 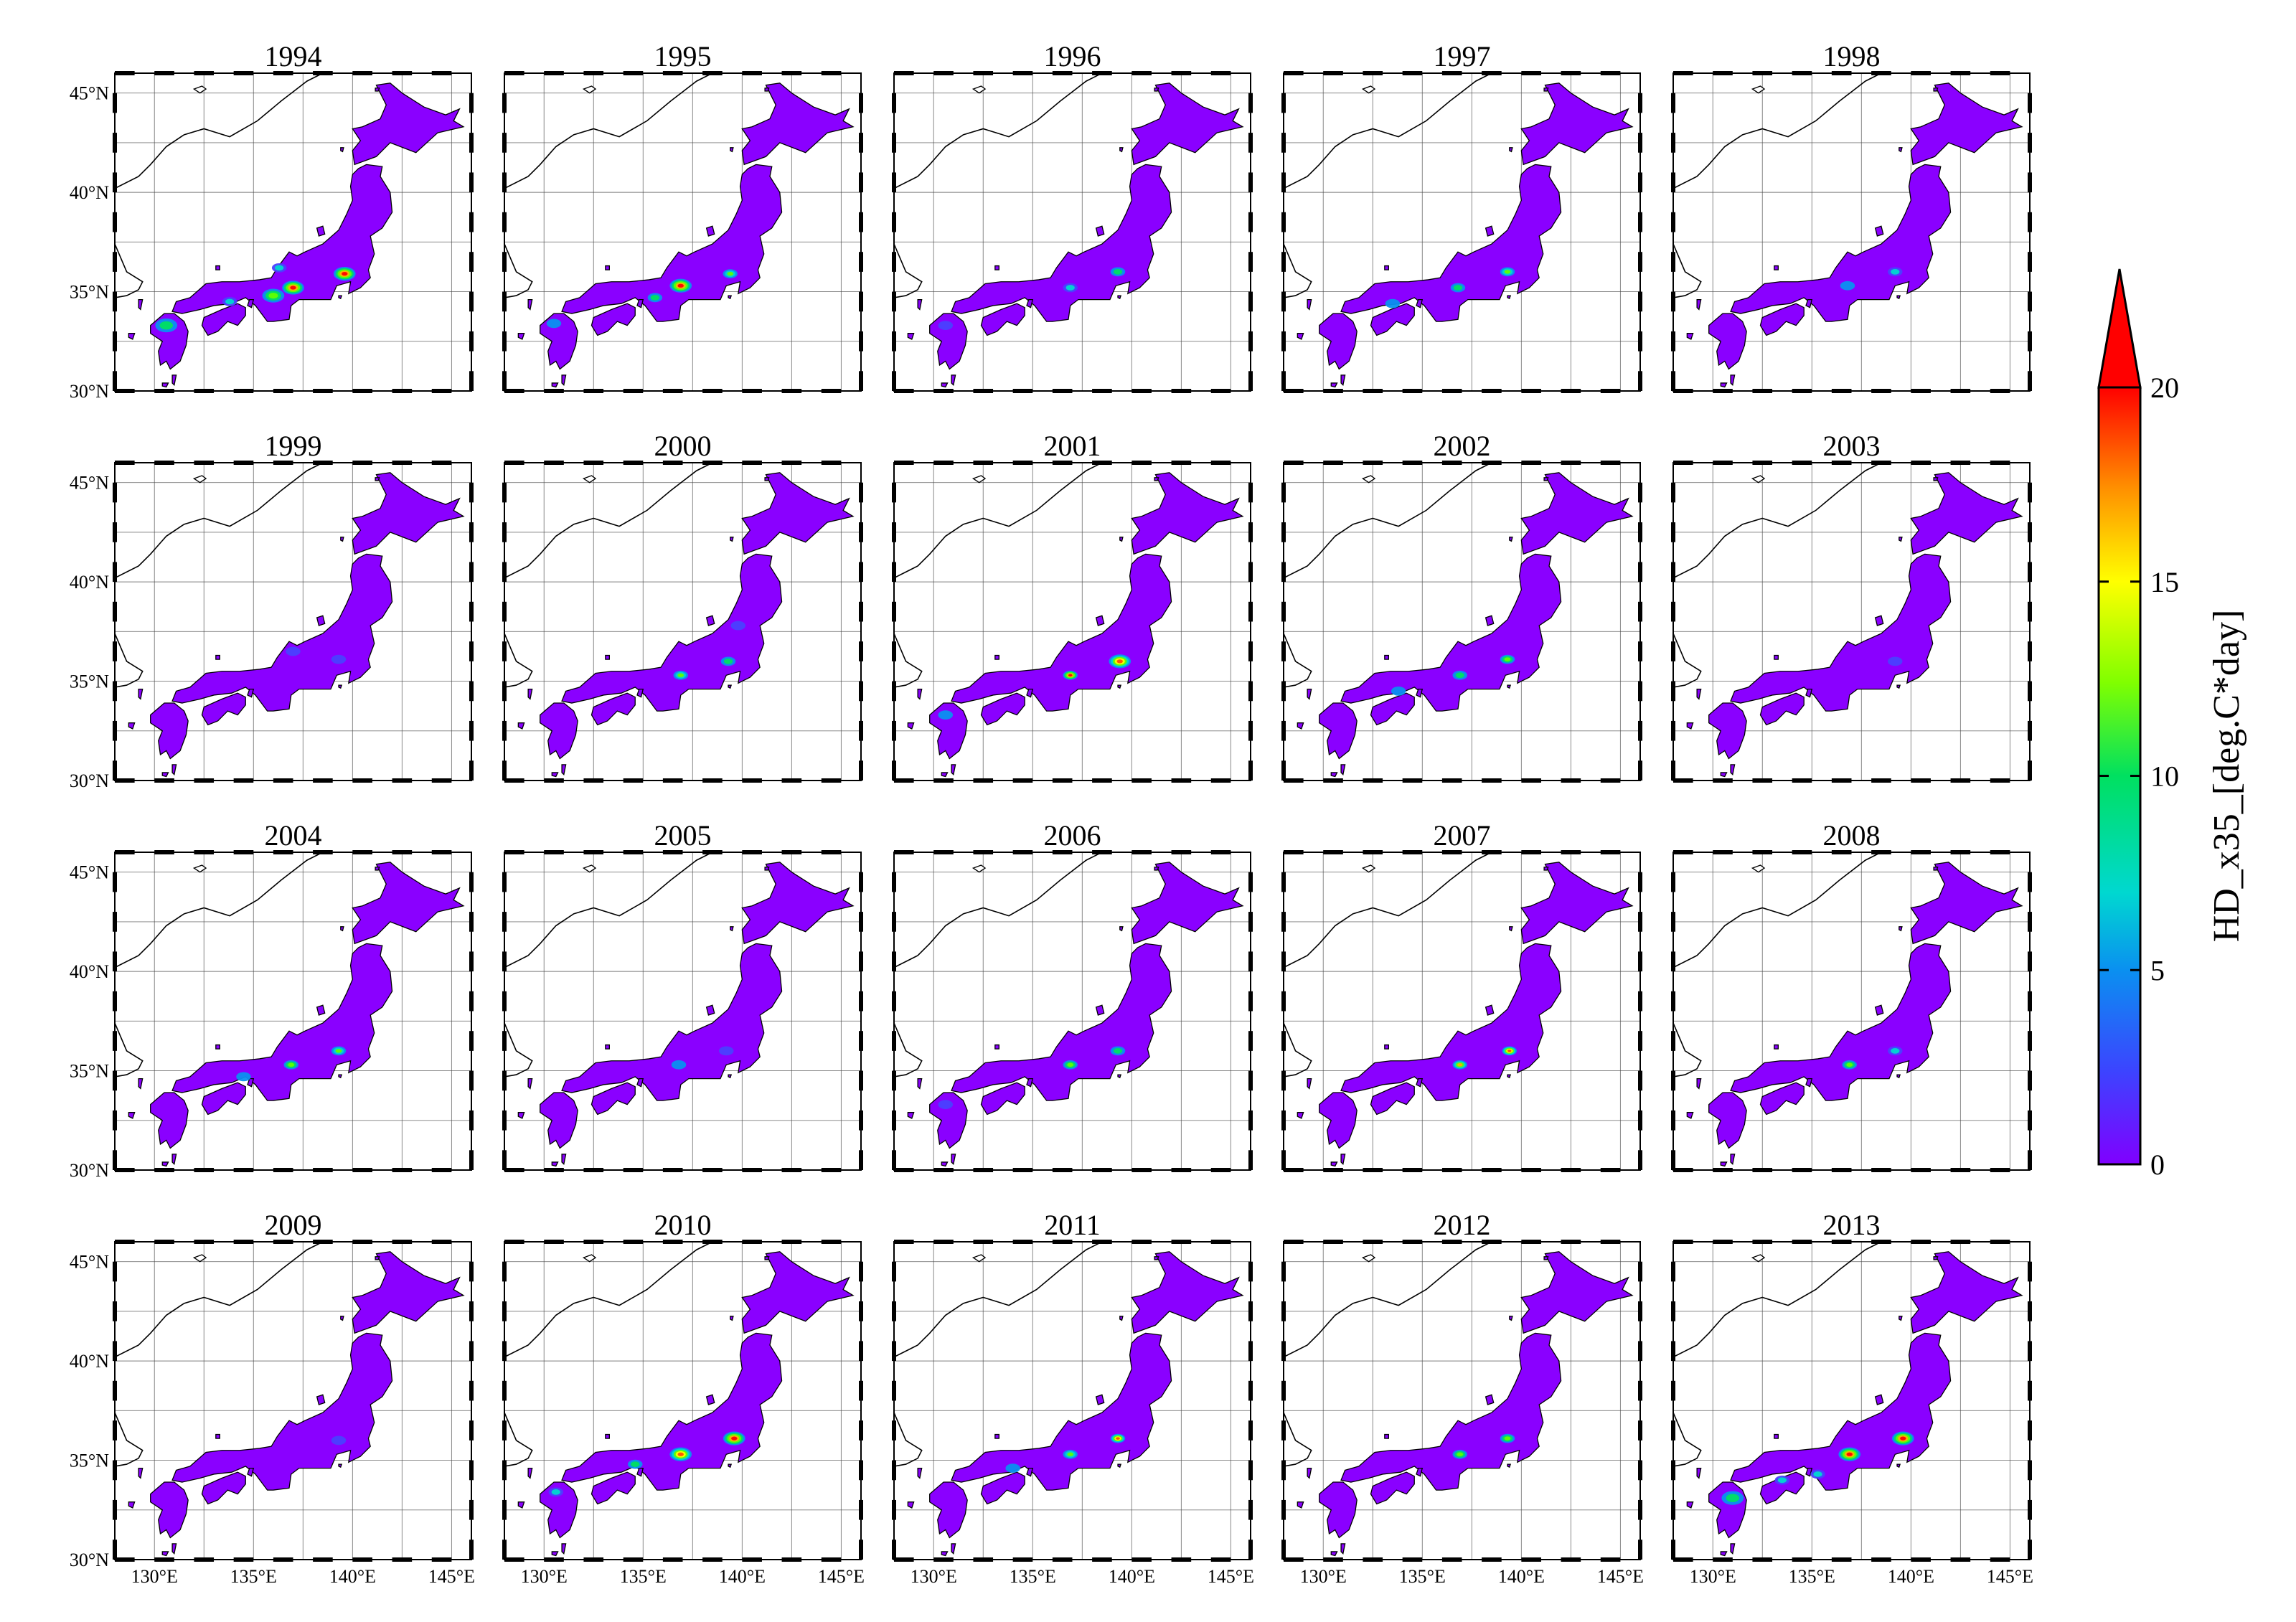 I want to click on lat-tick-label: 45°N, so click(x=90, y=1263).